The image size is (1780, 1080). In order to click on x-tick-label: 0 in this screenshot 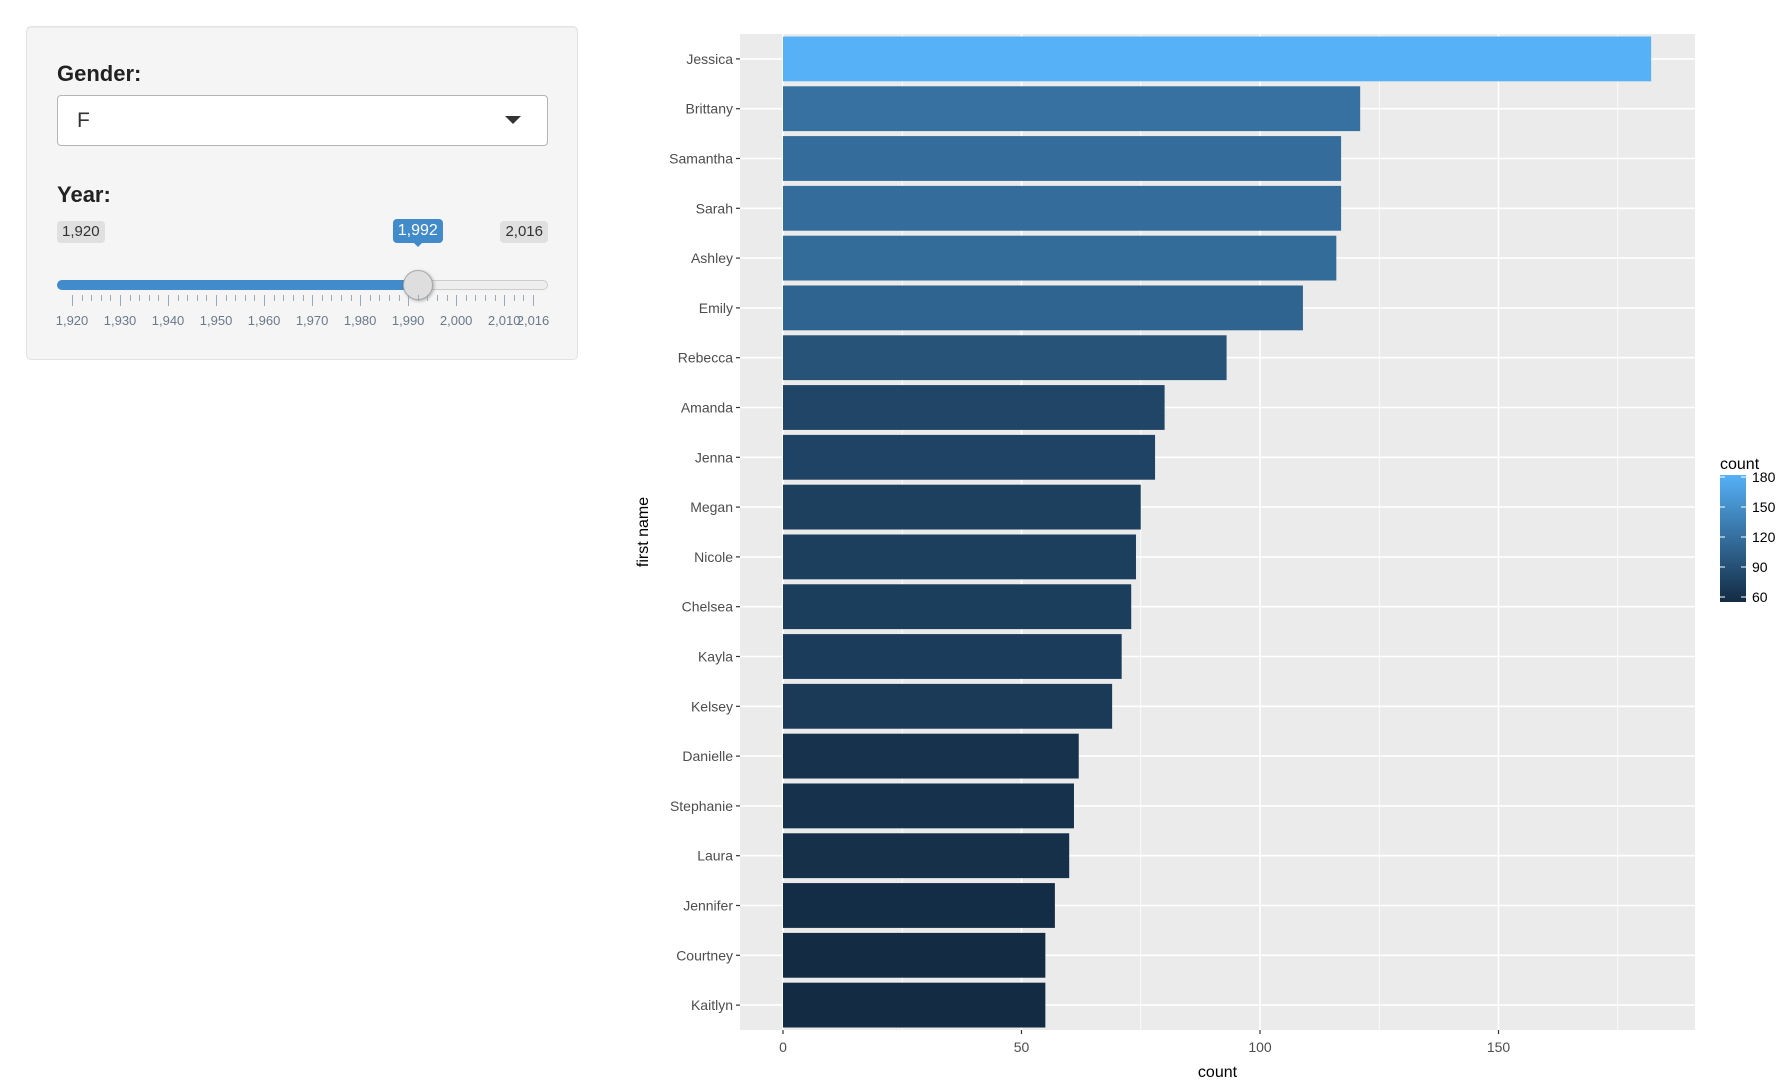, I will do `click(783, 1047)`.